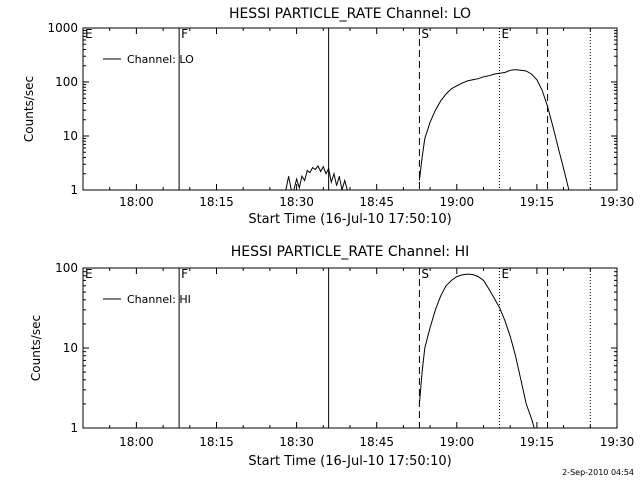  Describe the element at coordinates (62, 28) in the screenshot. I see `y-tick-label: 1000` at that location.